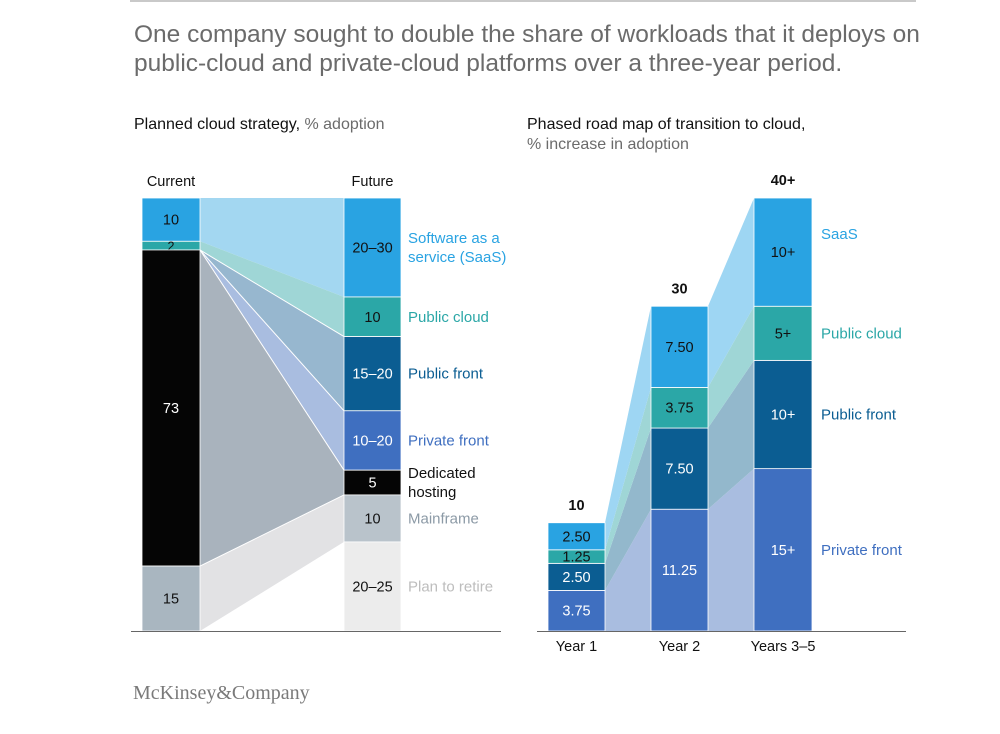 This screenshot has height=734, width=1000. I want to click on roadmap-value-label: 5+, so click(783, 334).